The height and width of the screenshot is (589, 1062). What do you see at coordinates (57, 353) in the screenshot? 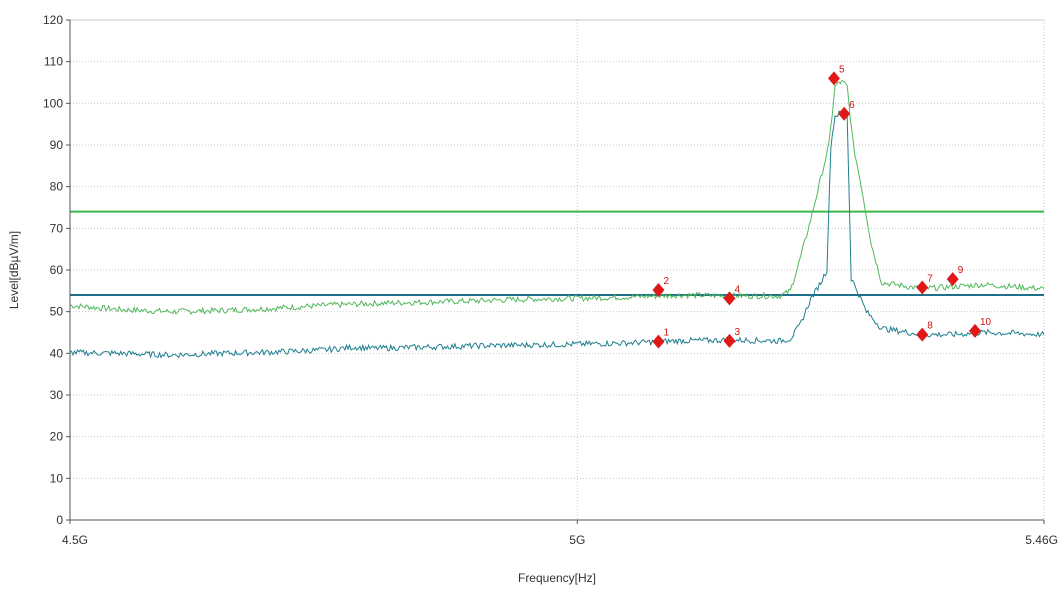
I see `y-tick-label: 40` at bounding box center [57, 353].